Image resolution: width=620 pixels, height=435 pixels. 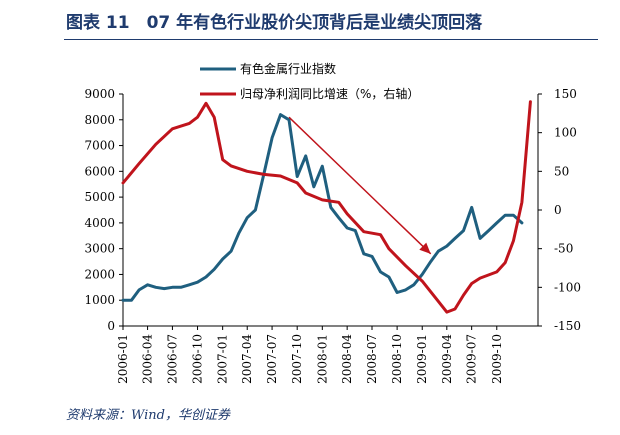 What do you see at coordinates (558, 210) in the screenshot?
I see `y-right-tick-label: 0` at bounding box center [558, 210].